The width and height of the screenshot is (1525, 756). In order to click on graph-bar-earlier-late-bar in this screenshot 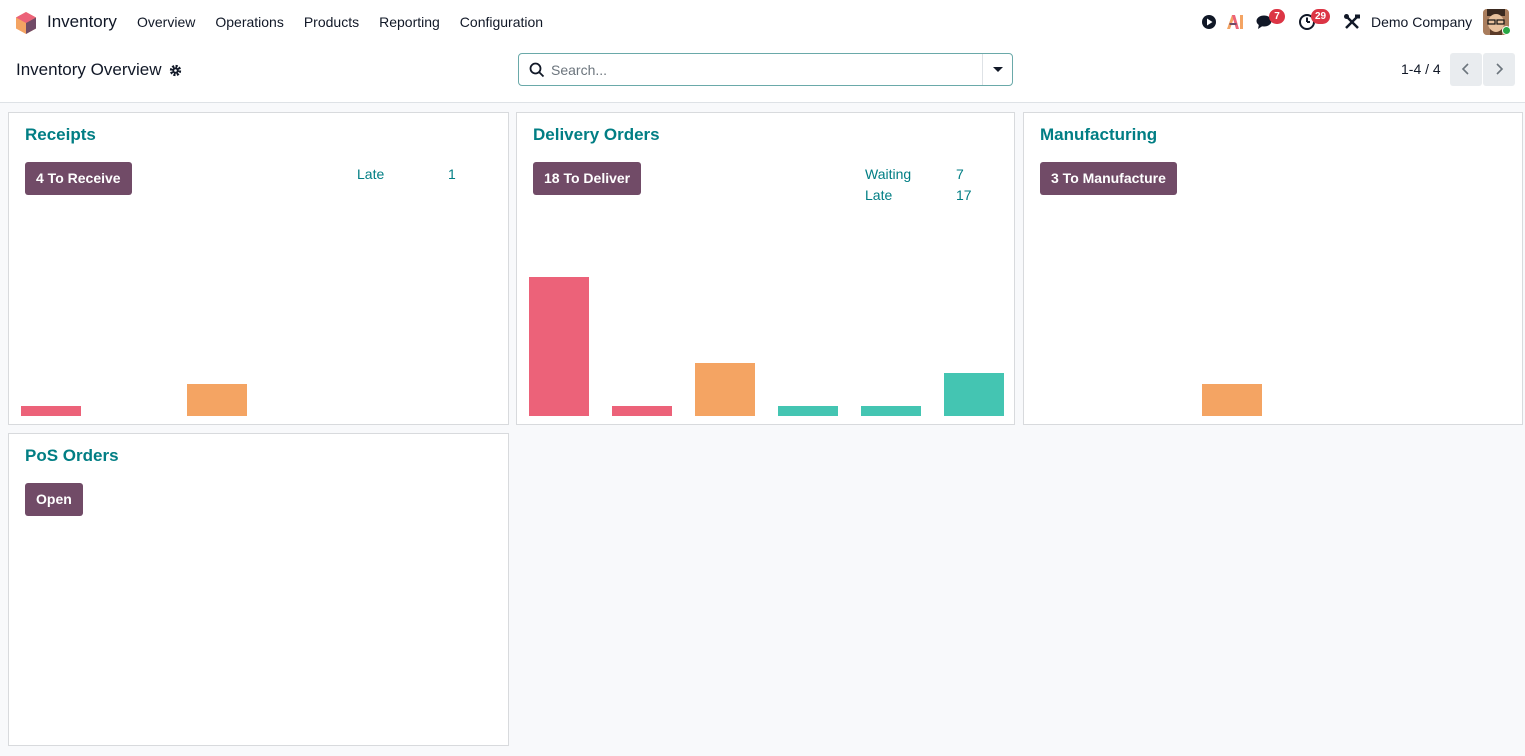, I will do `click(642, 411)`.